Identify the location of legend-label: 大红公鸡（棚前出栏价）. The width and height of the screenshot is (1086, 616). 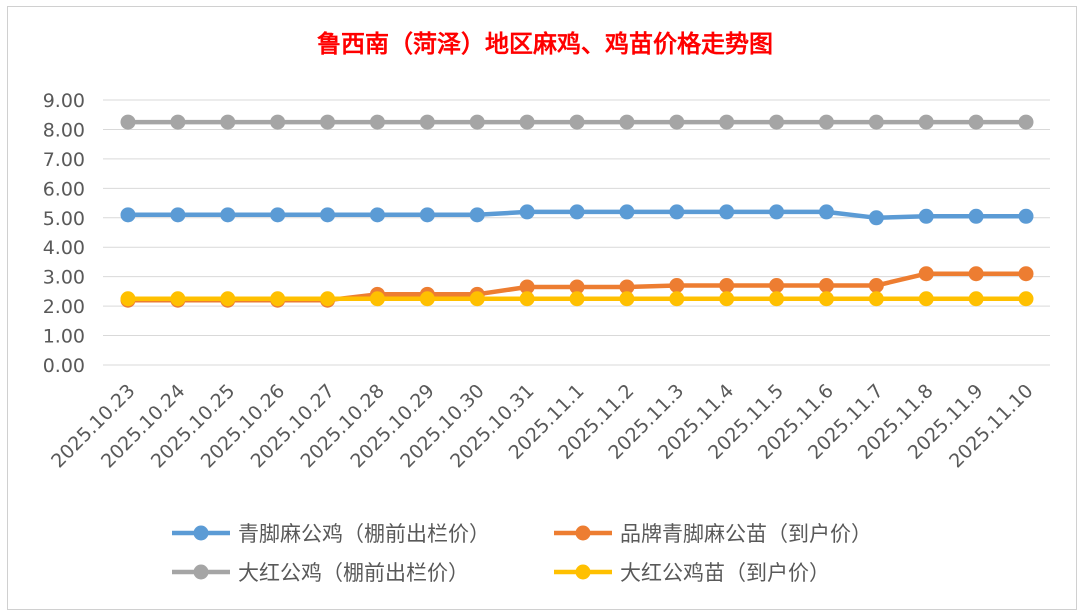
(353, 573).